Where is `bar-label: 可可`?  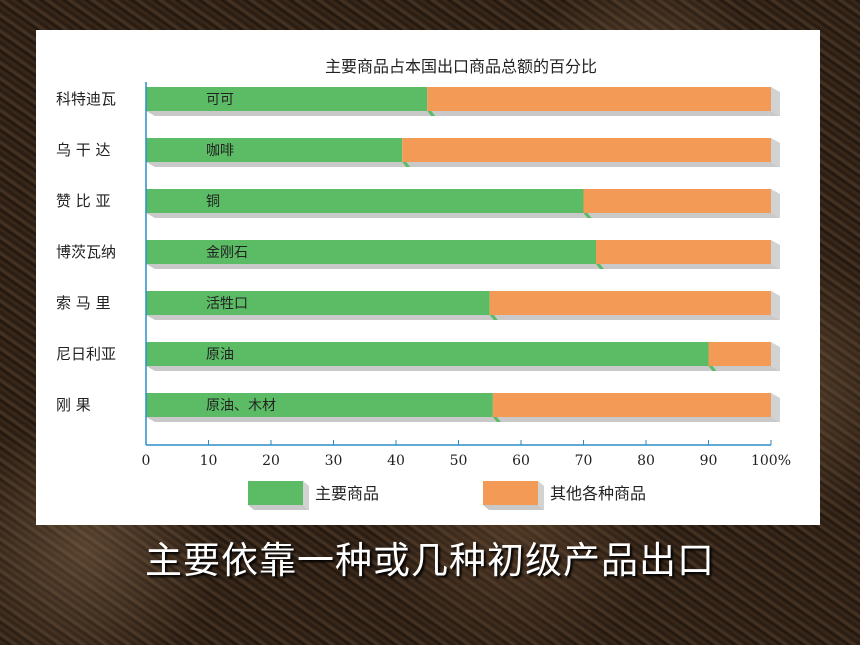
bar-label: 可可 is located at coordinates (220, 100).